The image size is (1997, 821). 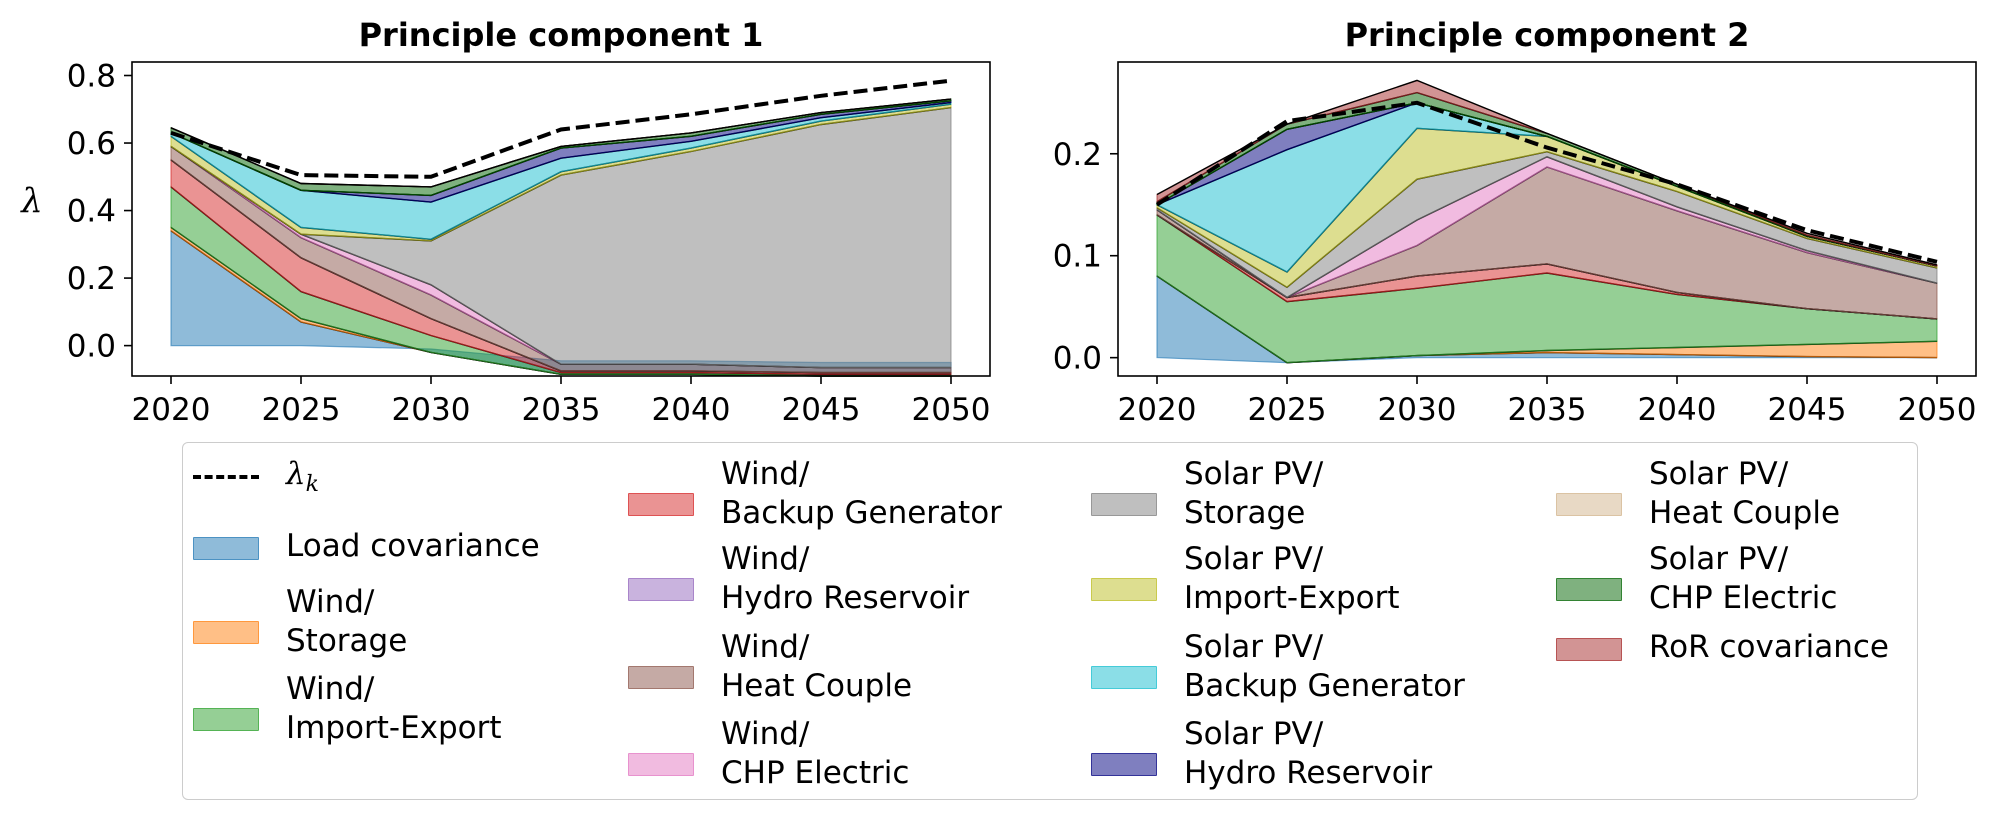 I want to click on legend-item: Solar PV/ Backup Generator, so click(x=1278, y=667).